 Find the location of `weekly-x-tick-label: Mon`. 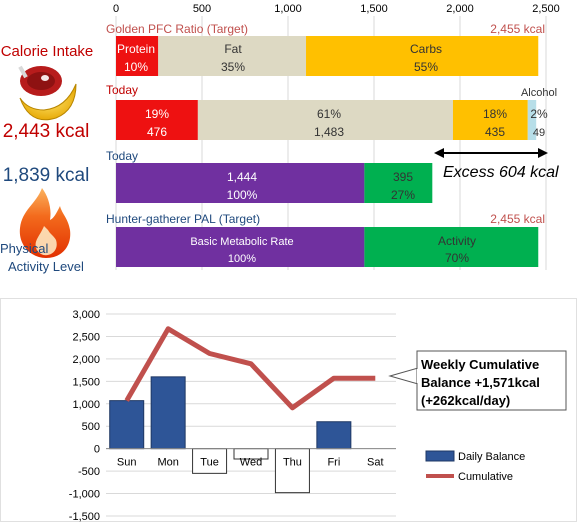

weekly-x-tick-label: Mon is located at coordinates (167, 463).